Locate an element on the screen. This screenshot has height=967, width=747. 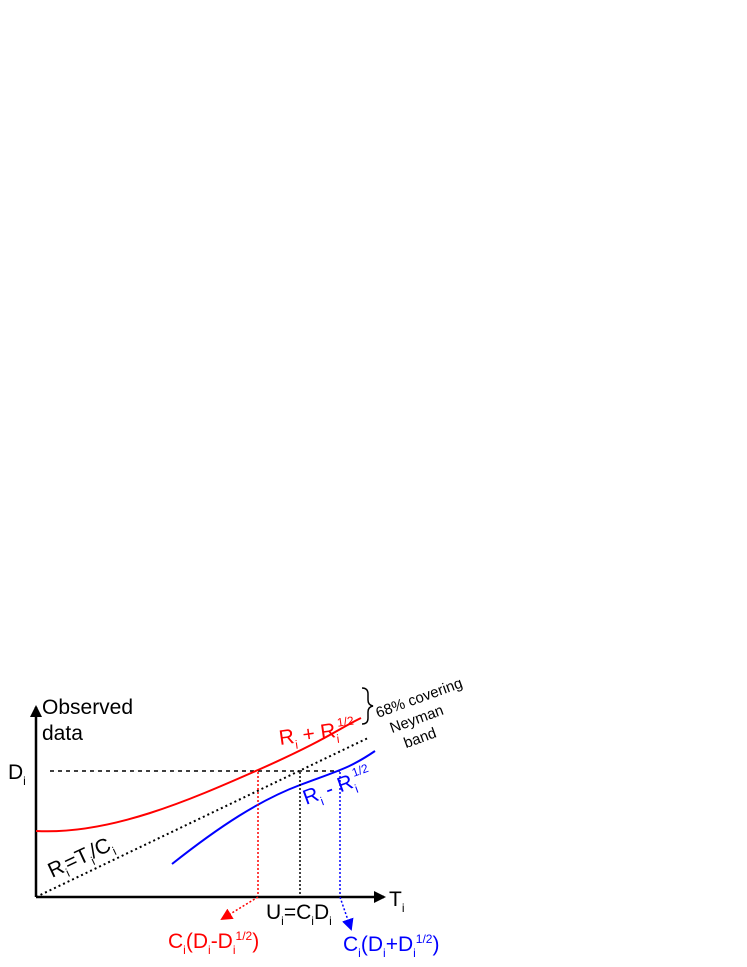
x-axis-main: T is located at coordinates (395, 899).